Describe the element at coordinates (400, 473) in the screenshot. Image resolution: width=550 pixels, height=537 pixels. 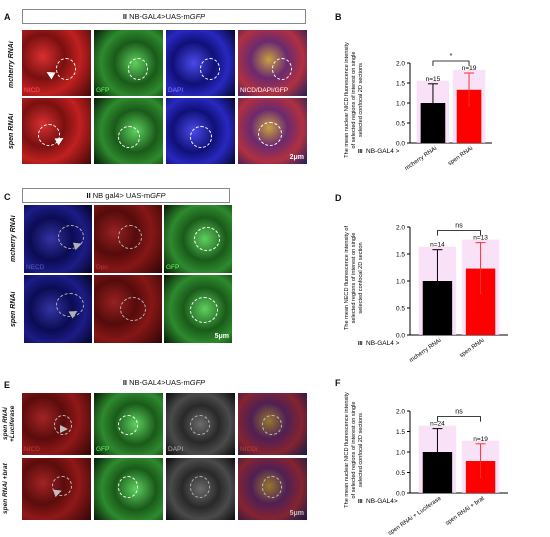
I see `y-tick-label-f-1: 0.5` at that location.